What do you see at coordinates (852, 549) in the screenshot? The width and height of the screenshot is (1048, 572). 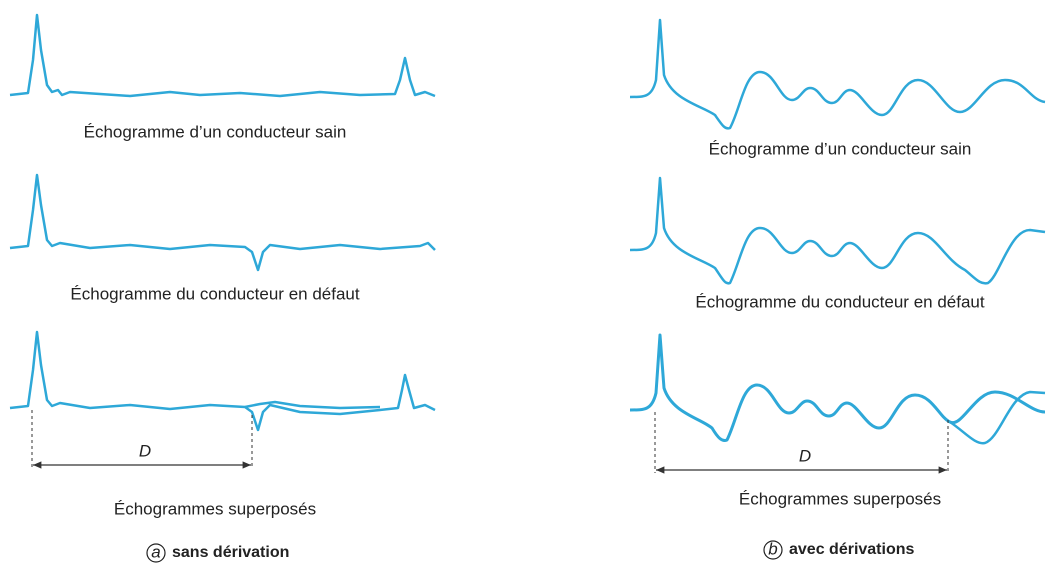 I see `panel-label: avec dérivations` at bounding box center [852, 549].